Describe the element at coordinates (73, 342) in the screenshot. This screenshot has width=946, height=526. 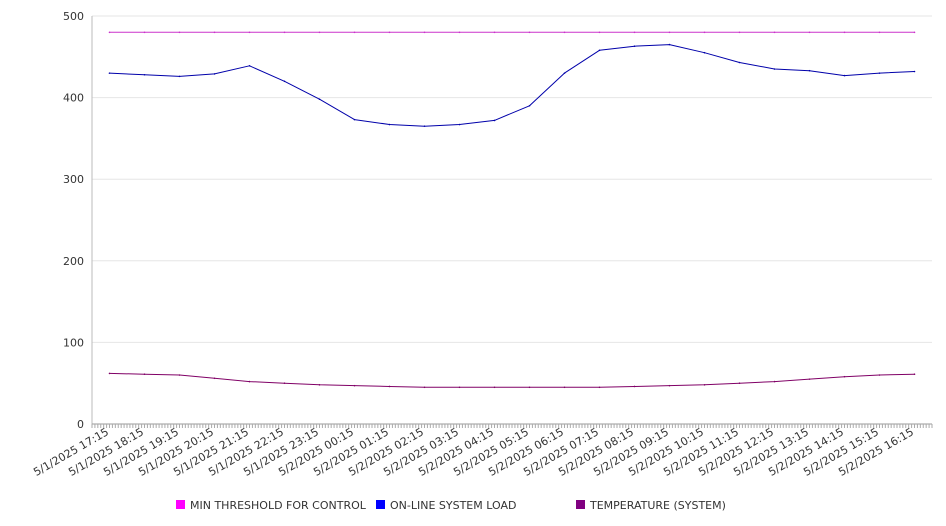
I see `y-tick-label: 100` at that location.